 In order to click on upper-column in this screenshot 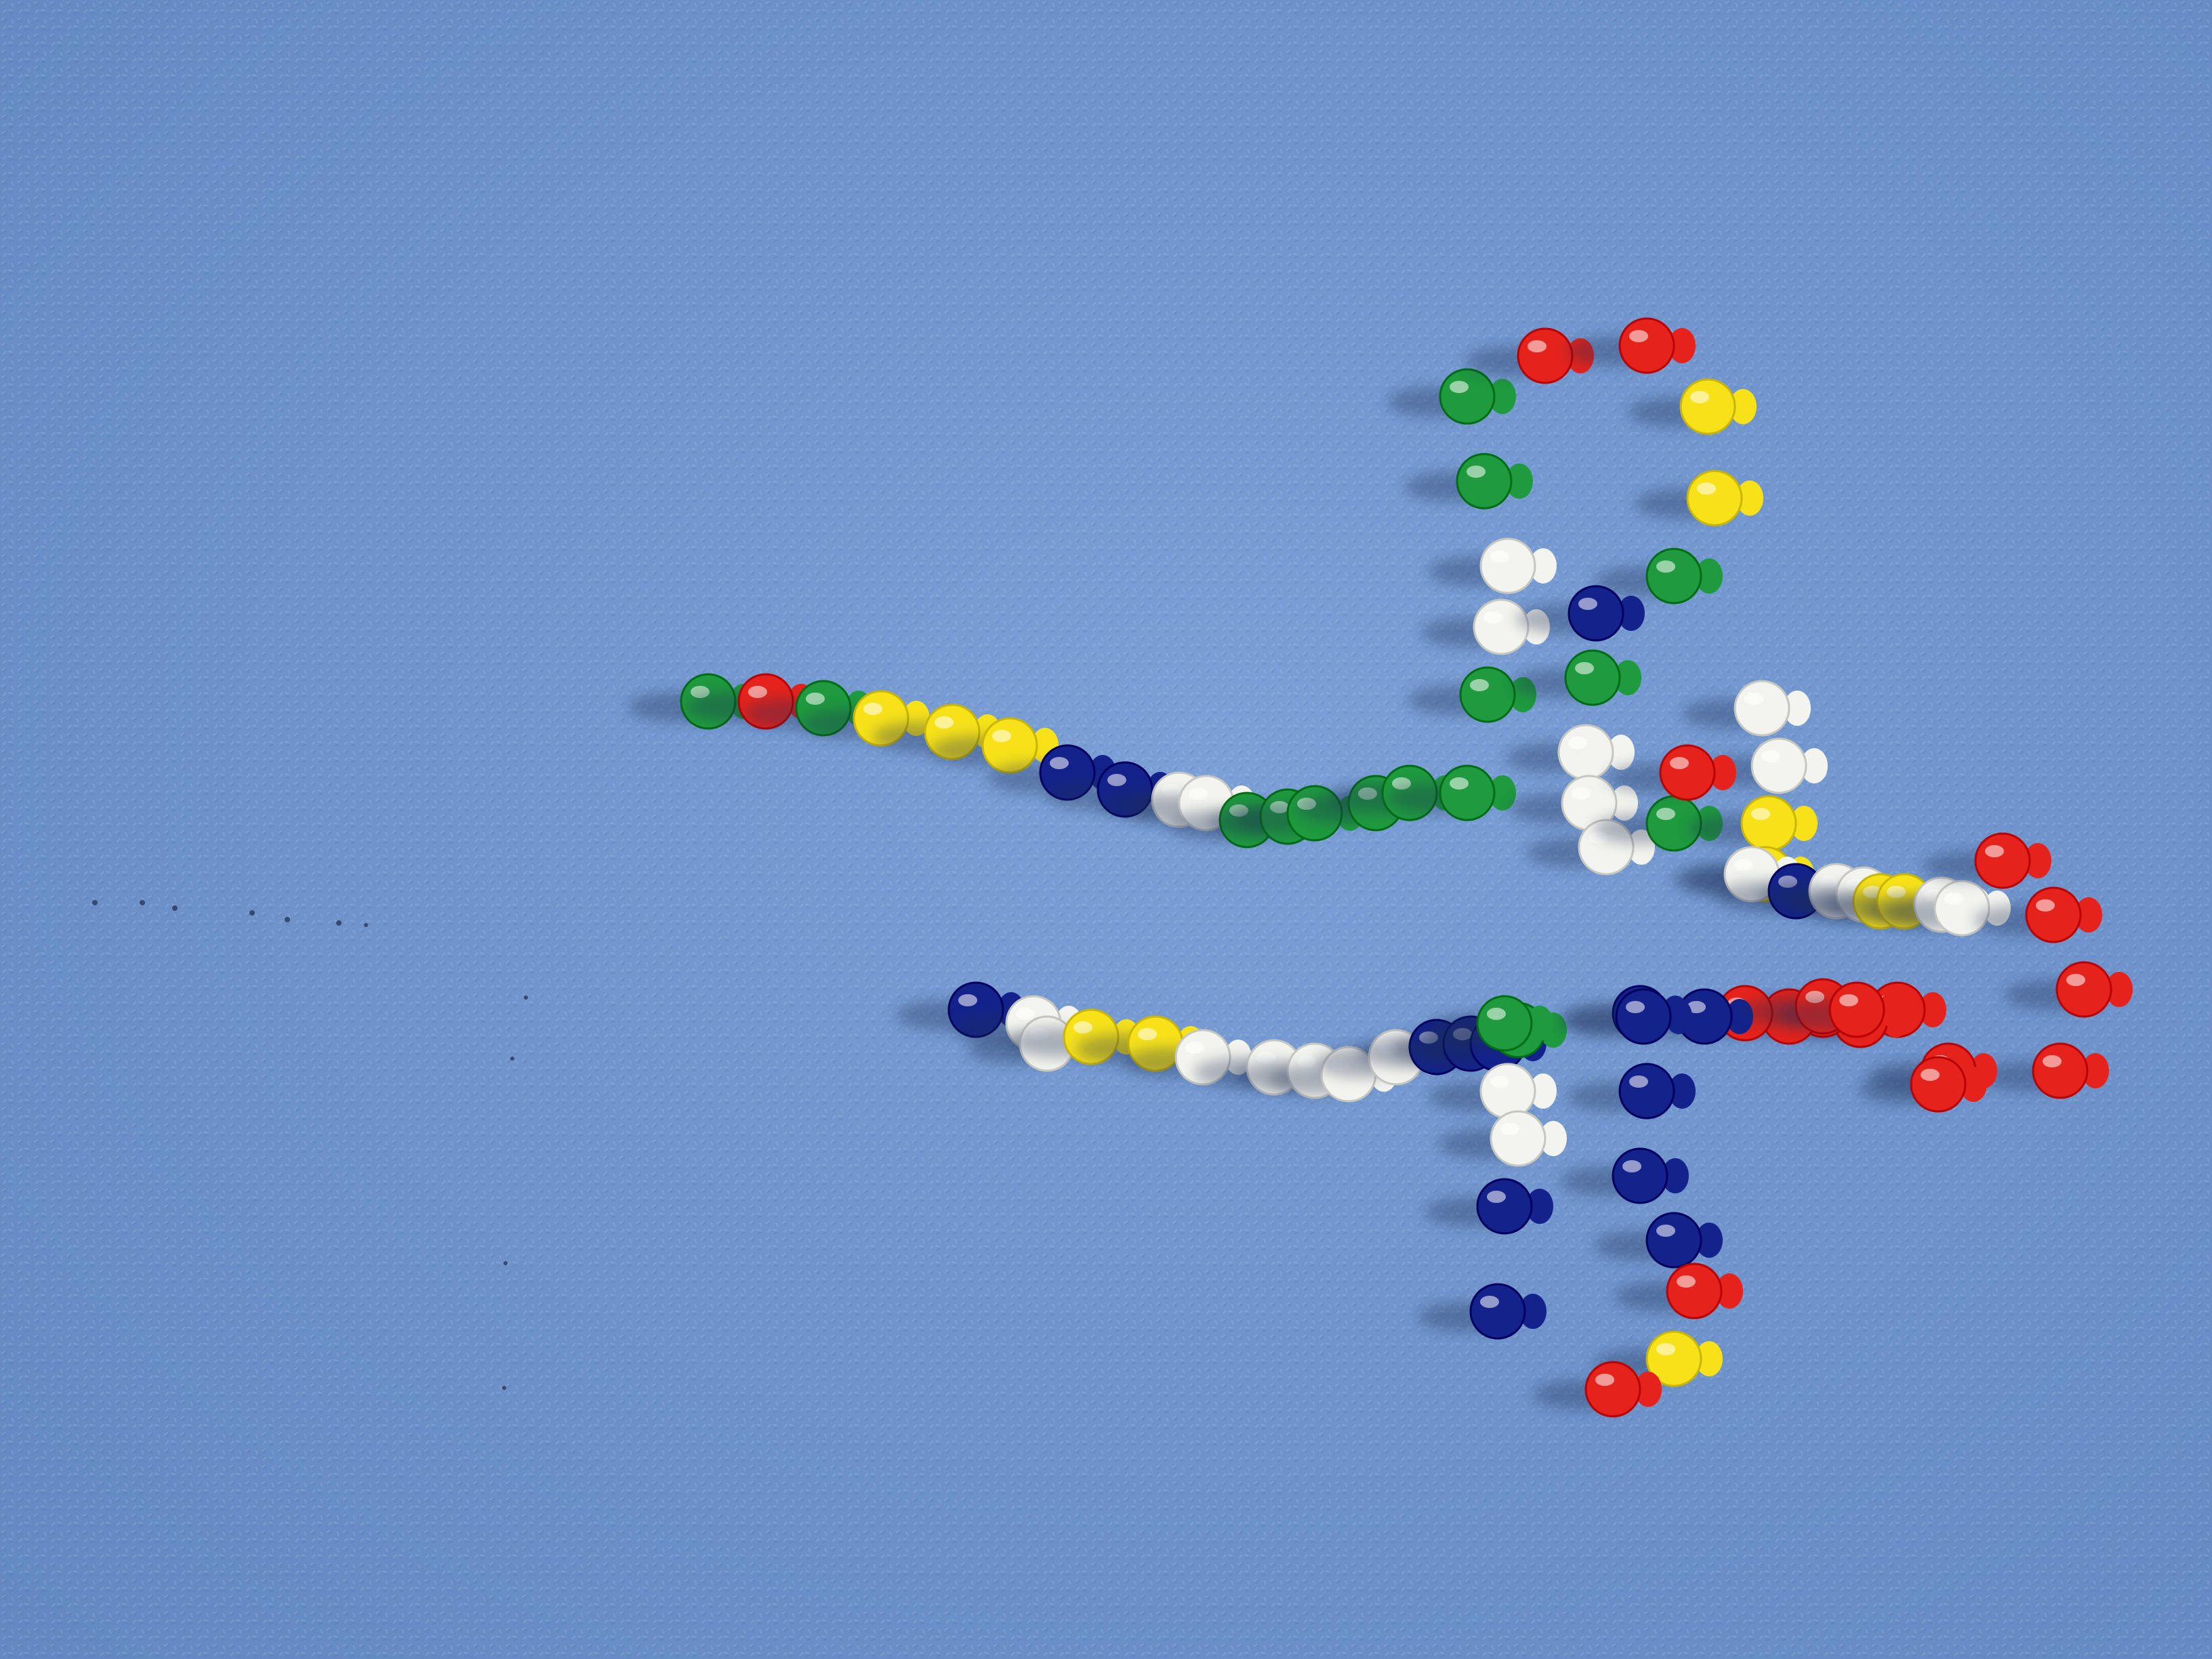, I will do `click(1575, 596)`.